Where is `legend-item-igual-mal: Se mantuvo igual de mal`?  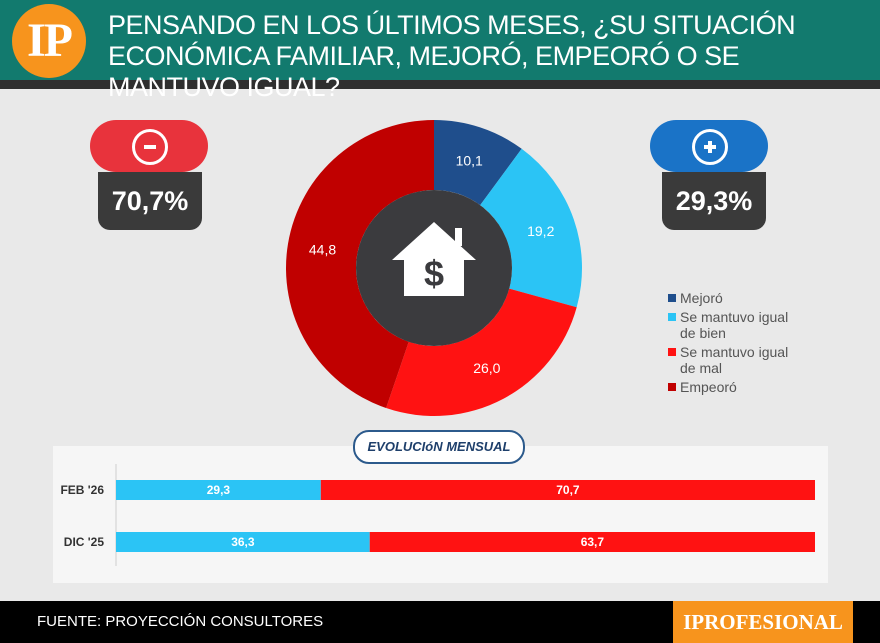 legend-item-igual-mal: Se mantuvo igual de mal is located at coordinates (758, 360).